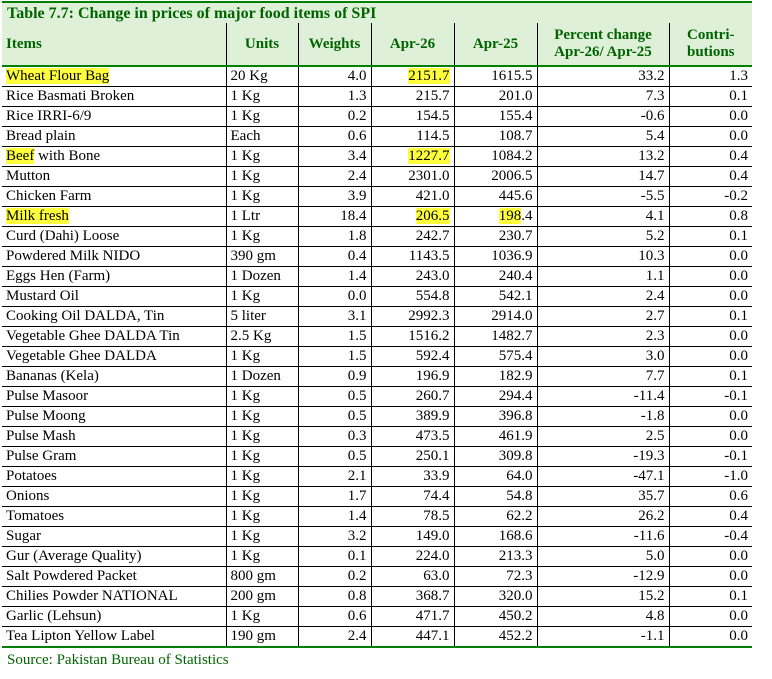  I want to click on cell-weight: 0.5, so click(334, 416).